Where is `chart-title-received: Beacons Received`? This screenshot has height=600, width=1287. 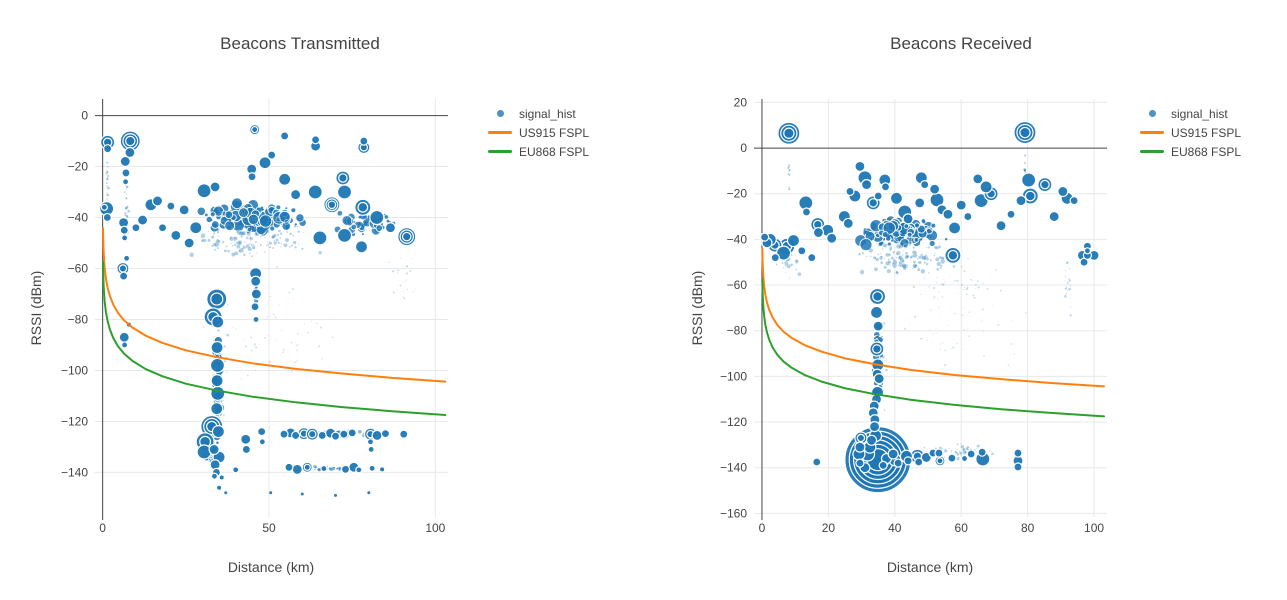 chart-title-received: Beacons Received is located at coordinates (961, 43).